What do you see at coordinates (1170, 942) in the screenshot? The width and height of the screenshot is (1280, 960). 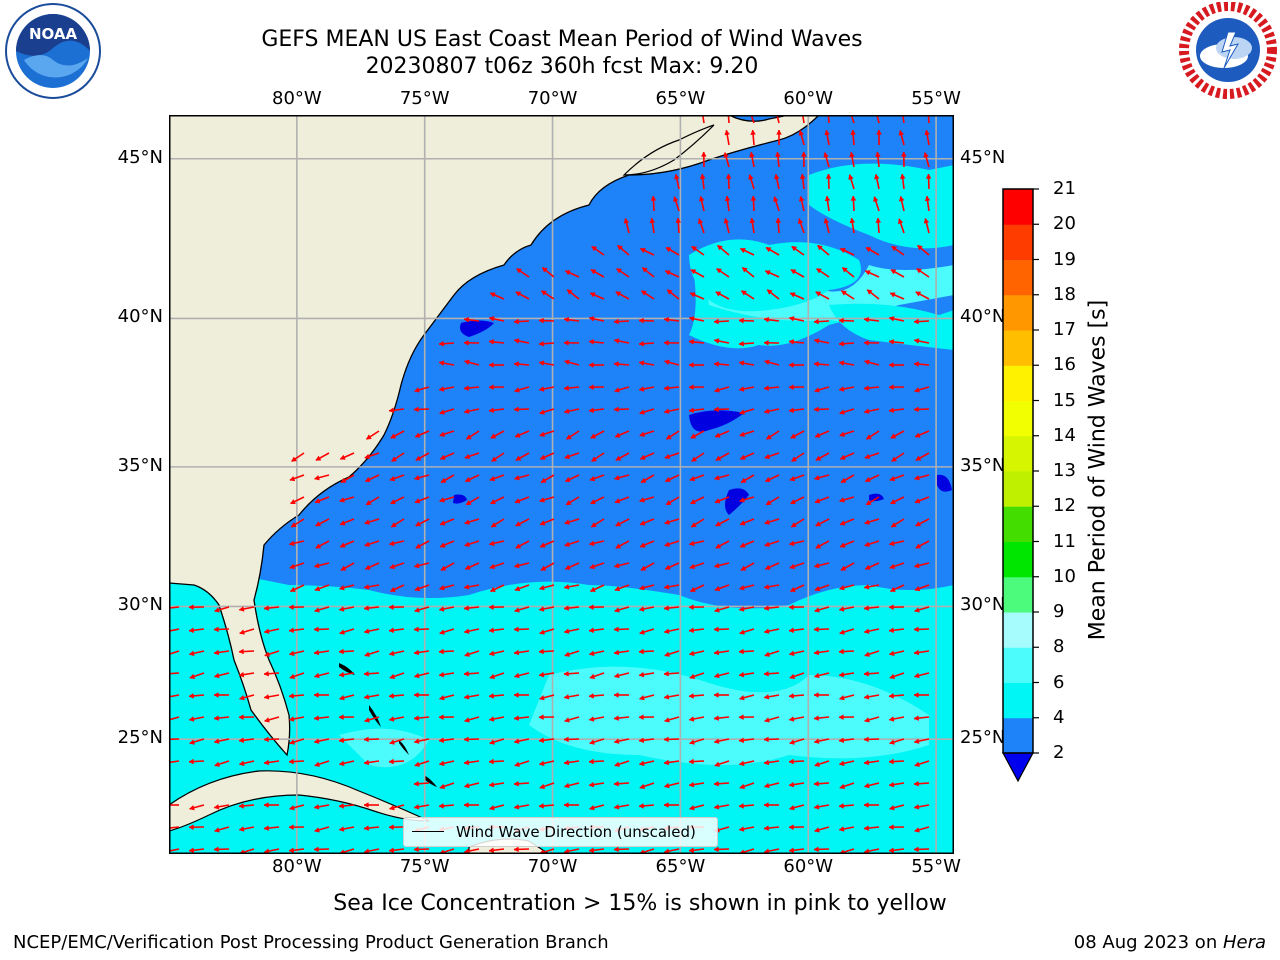 I see `run-date: 08 Aug 2023 on Hera` at bounding box center [1170, 942].